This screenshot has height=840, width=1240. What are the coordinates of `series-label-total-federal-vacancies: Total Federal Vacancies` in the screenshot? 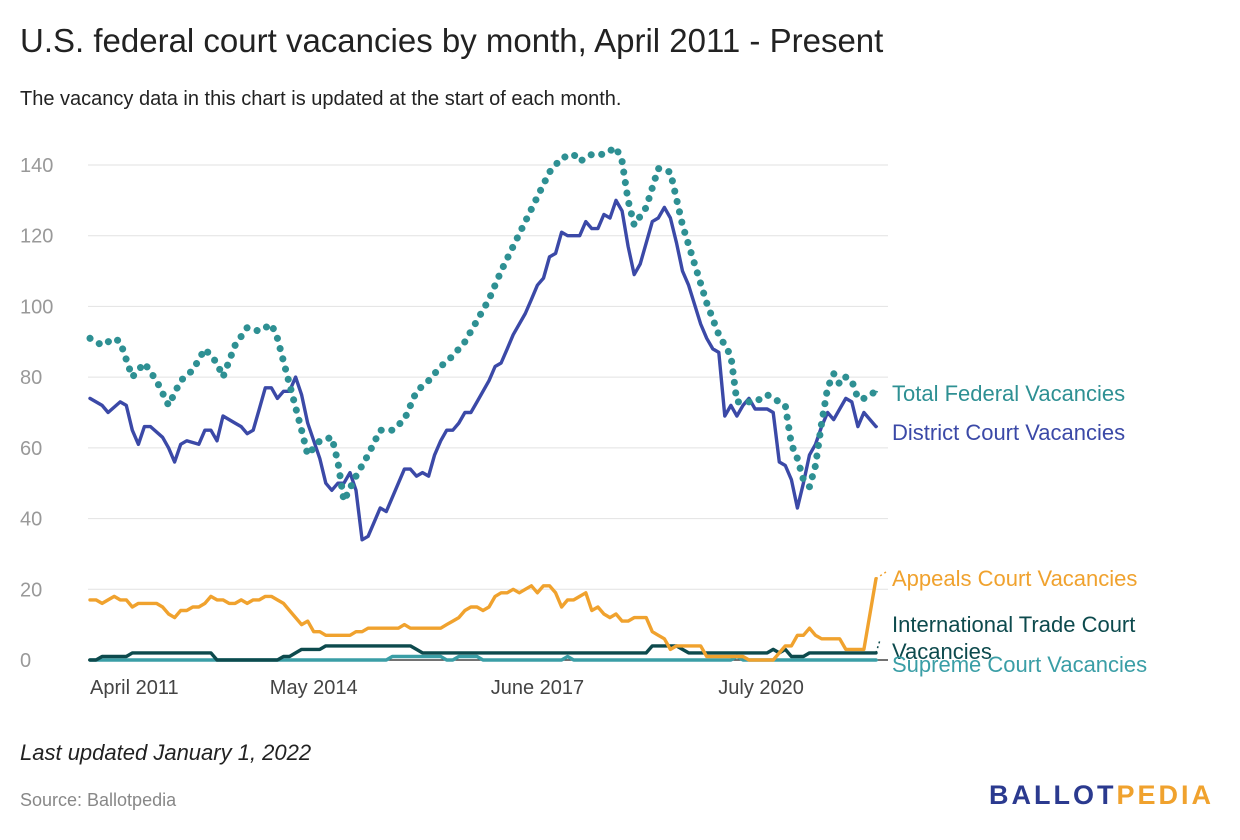 It's located at (1008, 393).